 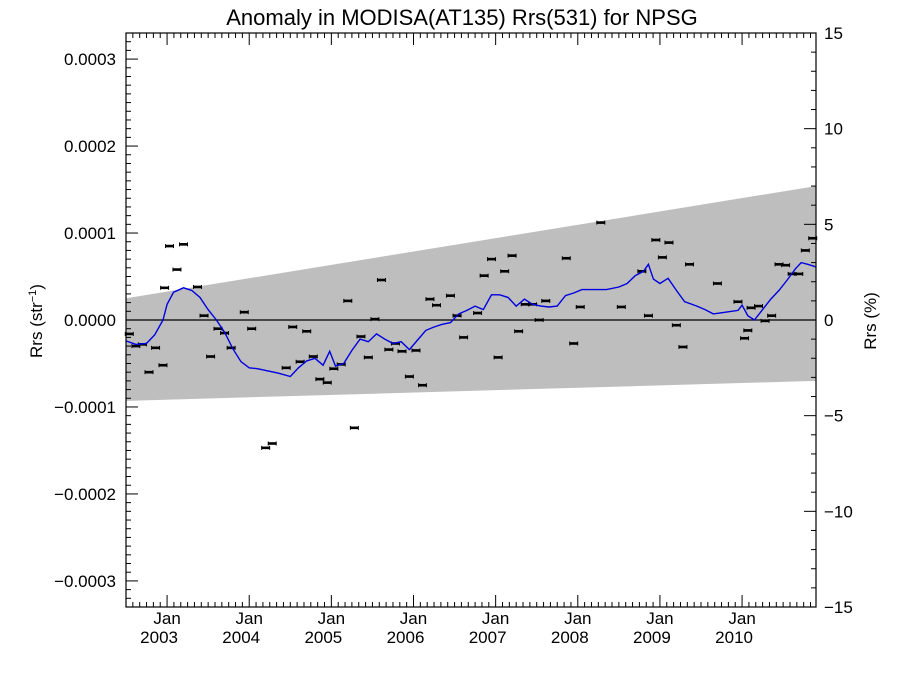 What do you see at coordinates (488, 637) in the screenshot?
I see `x-tick-label-year: 2007` at bounding box center [488, 637].